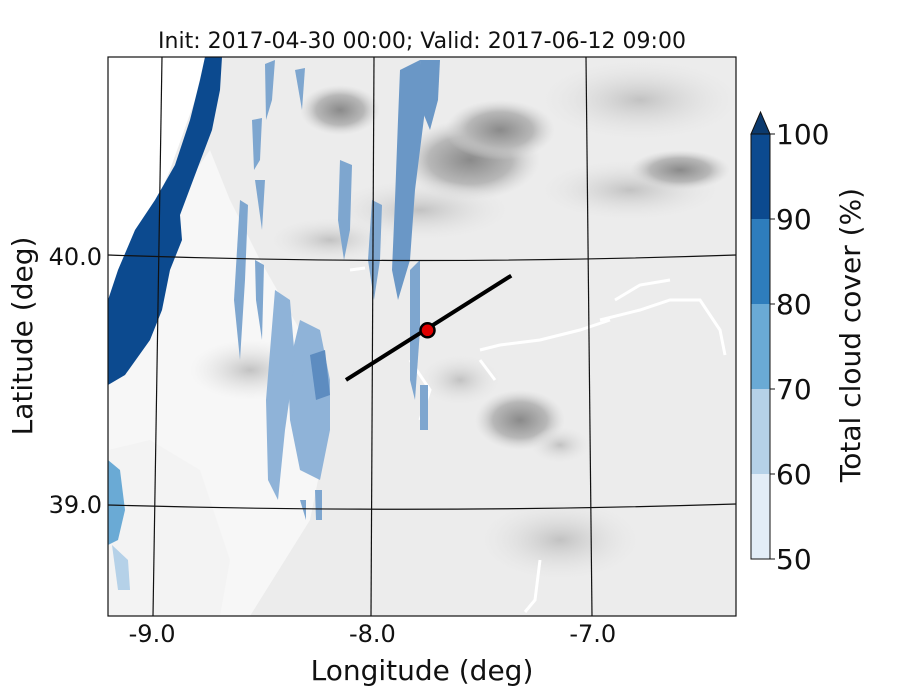 Image resolution: width=900 pixels, height=700 pixels. Describe the element at coordinates (794, 389) in the screenshot. I see `colorbar-tick-label: 70` at that location.